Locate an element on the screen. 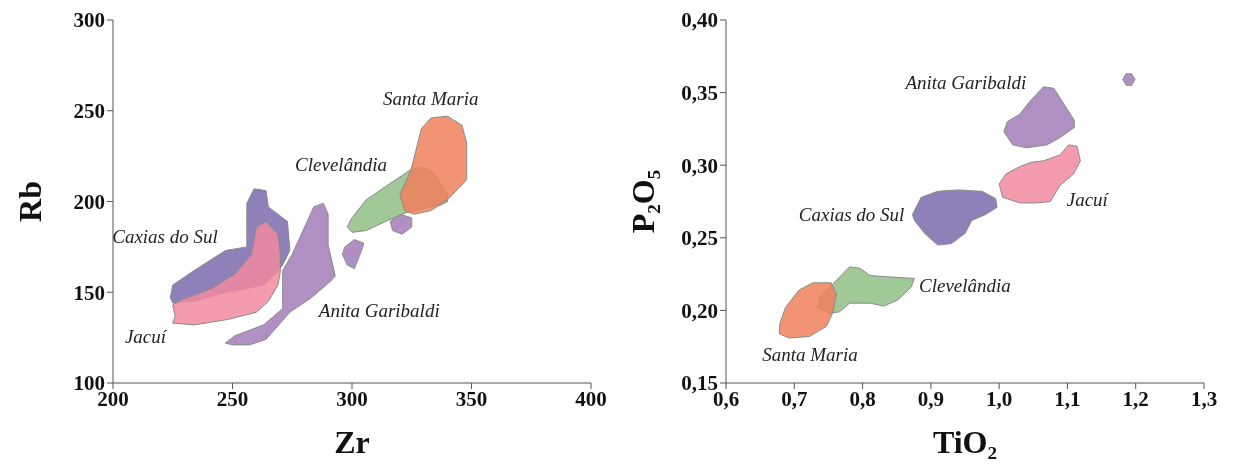 The height and width of the screenshot is (471, 1234). y-tick-label: 250 is located at coordinates (89, 111).